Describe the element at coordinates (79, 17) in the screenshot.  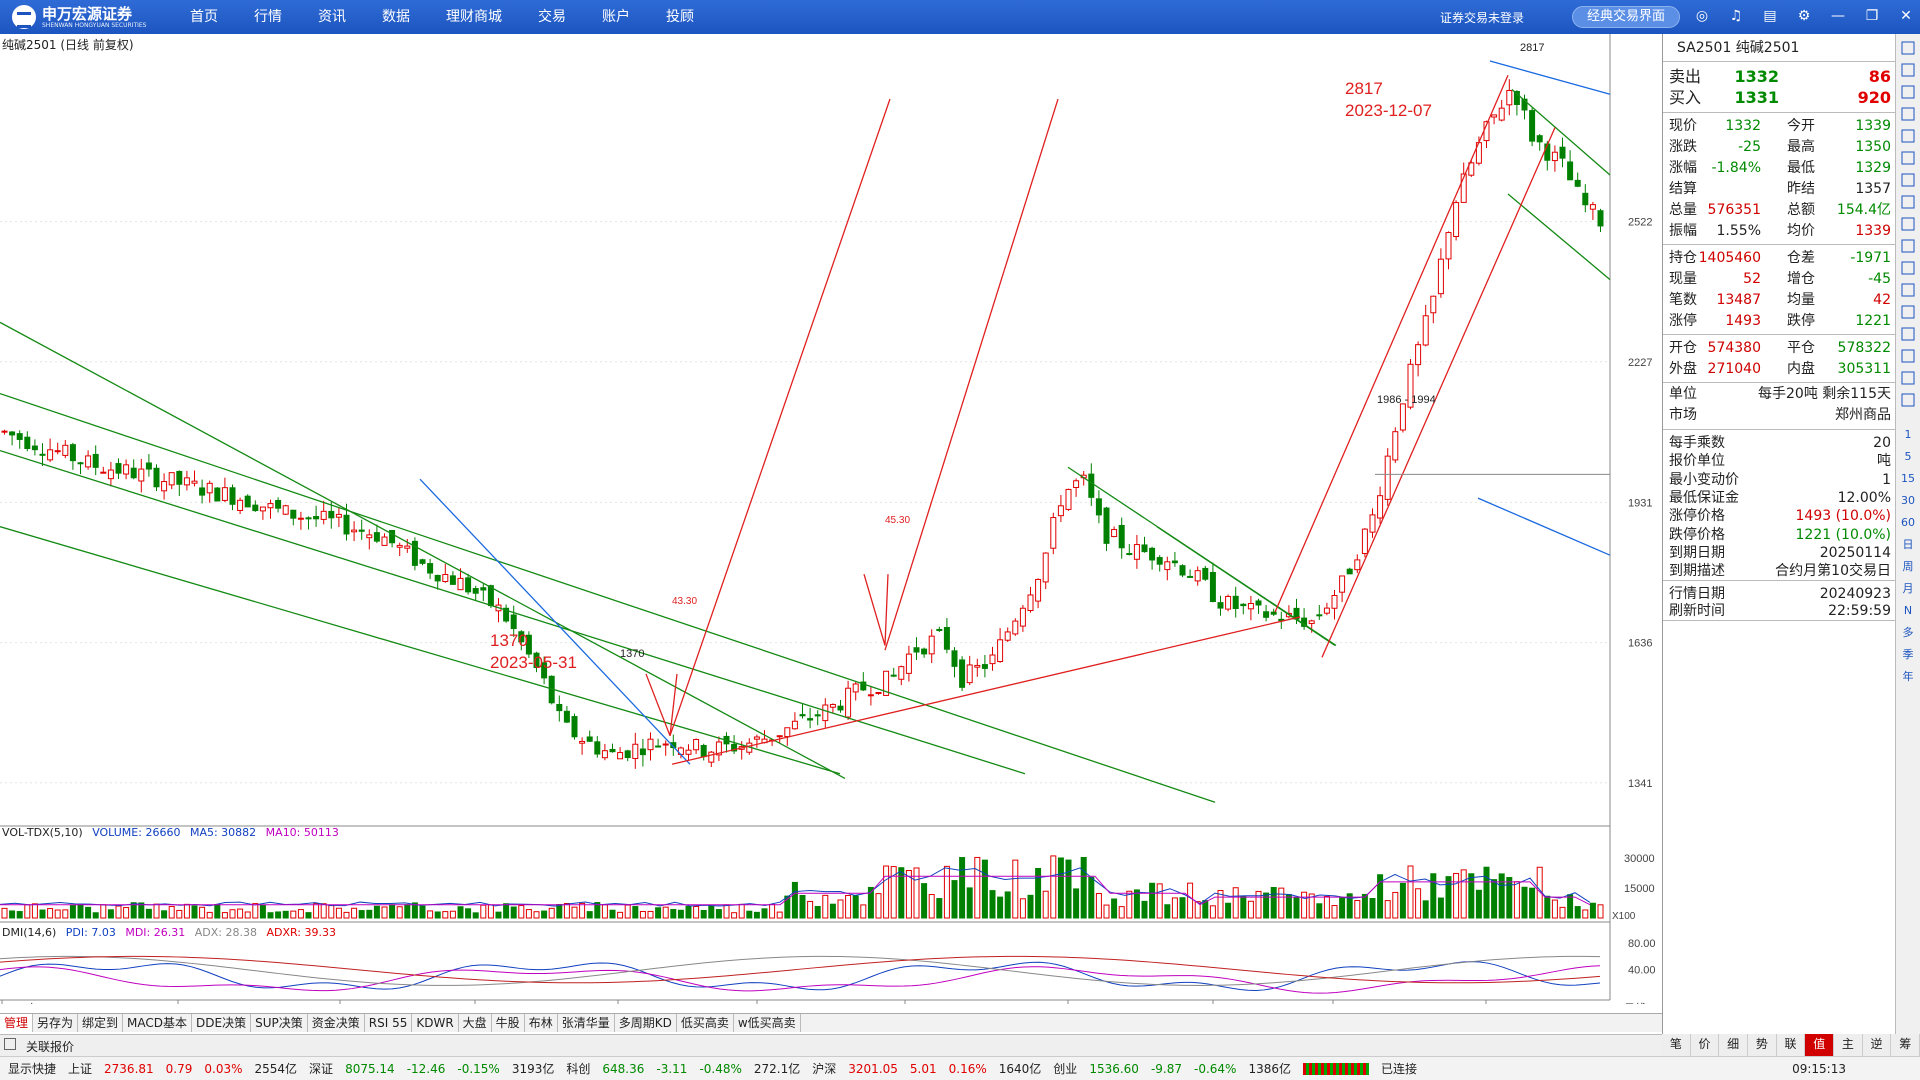
I see `brand-logo: 申万宏源证券 SHENWAN HONGYUAN SECURITIES` at that location.